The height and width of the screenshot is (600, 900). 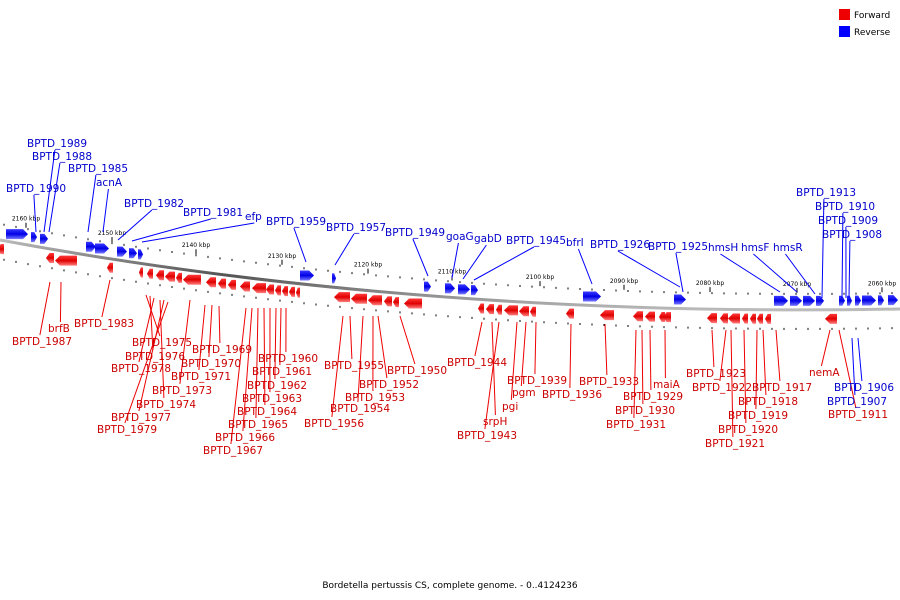 What do you see at coordinates (356, 228) in the screenshot?
I see `reverse-gene-label: BPTD_1957` at bounding box center [356, 228].